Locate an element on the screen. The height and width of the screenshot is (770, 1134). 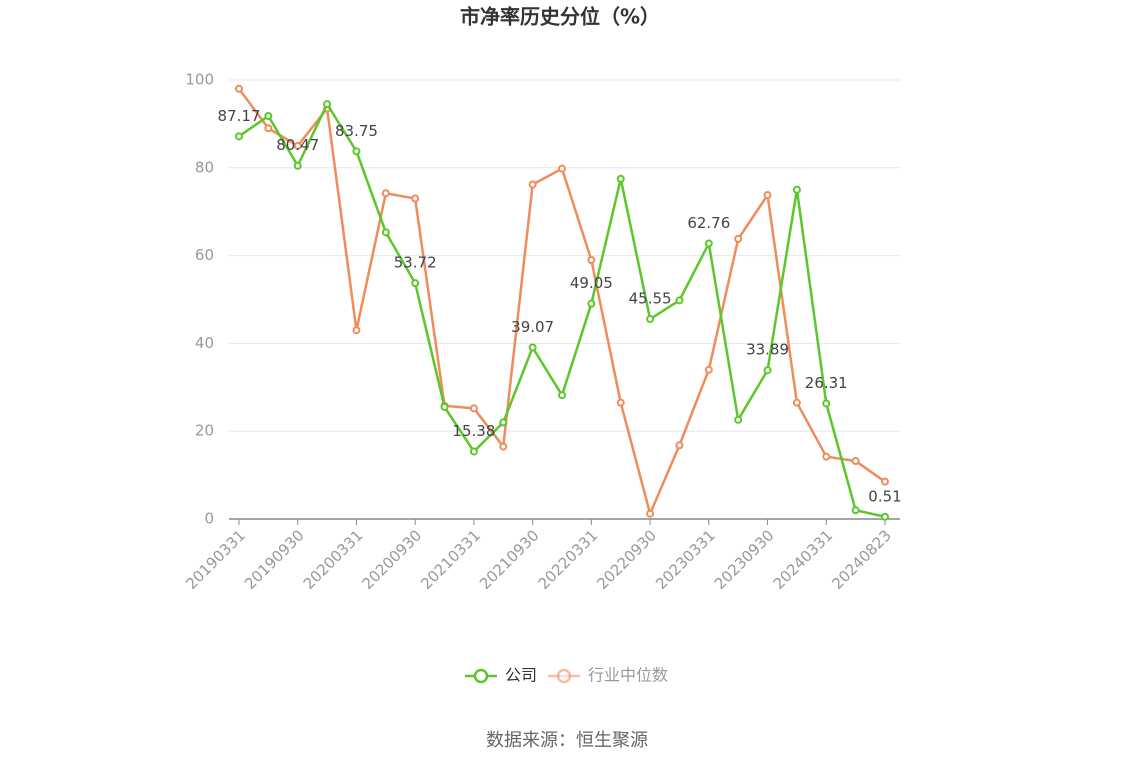
legend-item: 行业中位数 is located at coordinates (608, 675).